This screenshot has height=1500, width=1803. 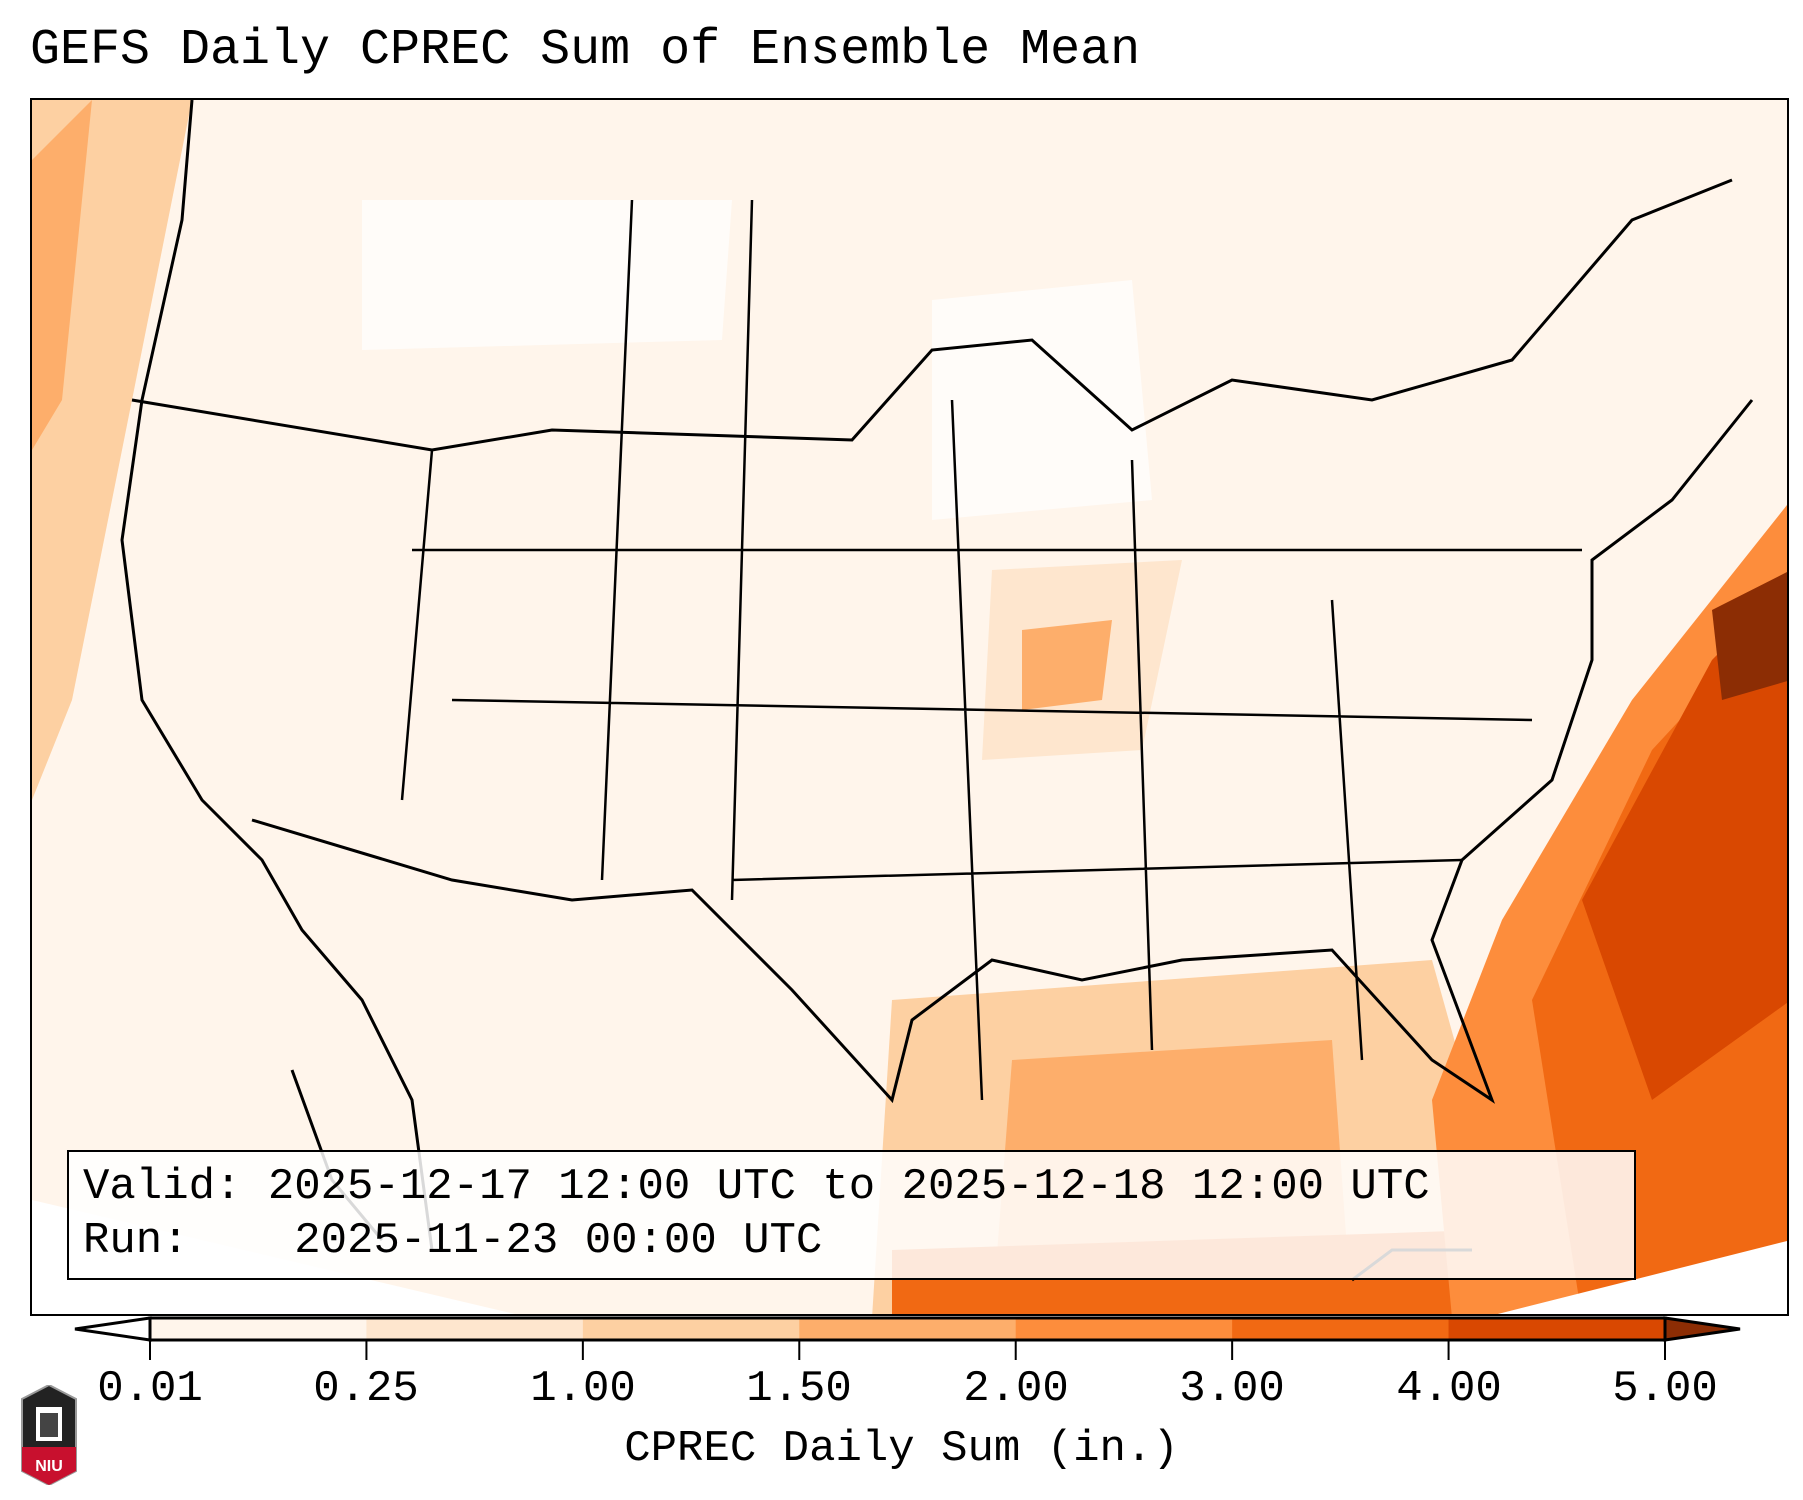 What do you see at coordinates (547, 275) in the screenshot?
I see `dry-area-north` at bounding box center [547, 275].